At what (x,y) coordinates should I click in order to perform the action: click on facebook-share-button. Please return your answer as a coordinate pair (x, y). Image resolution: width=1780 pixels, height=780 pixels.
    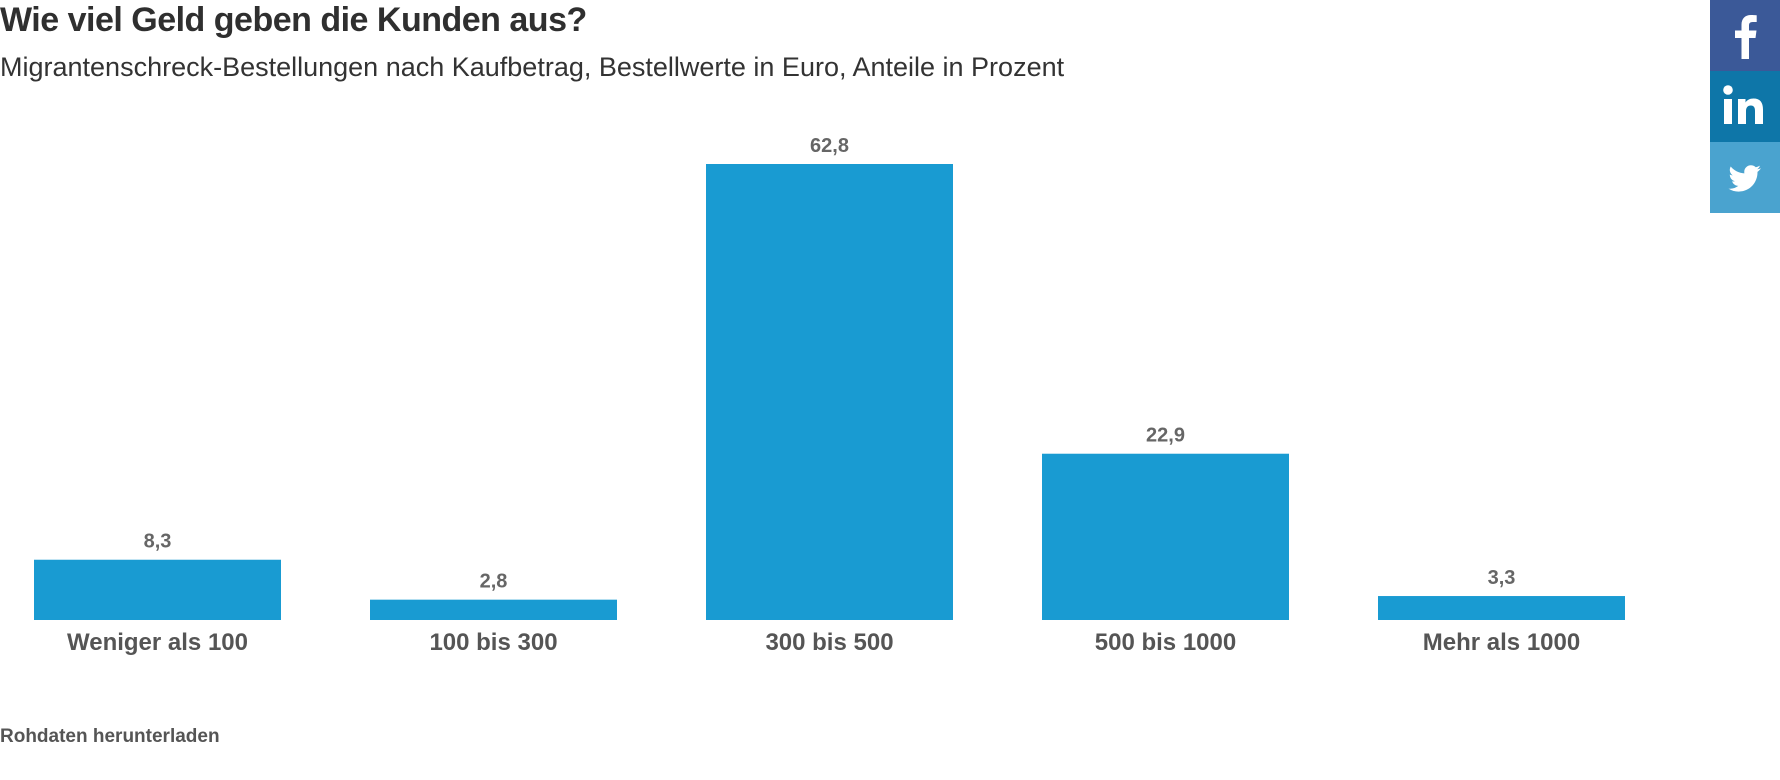
    Looking at the image, I should click on (1745, 35).